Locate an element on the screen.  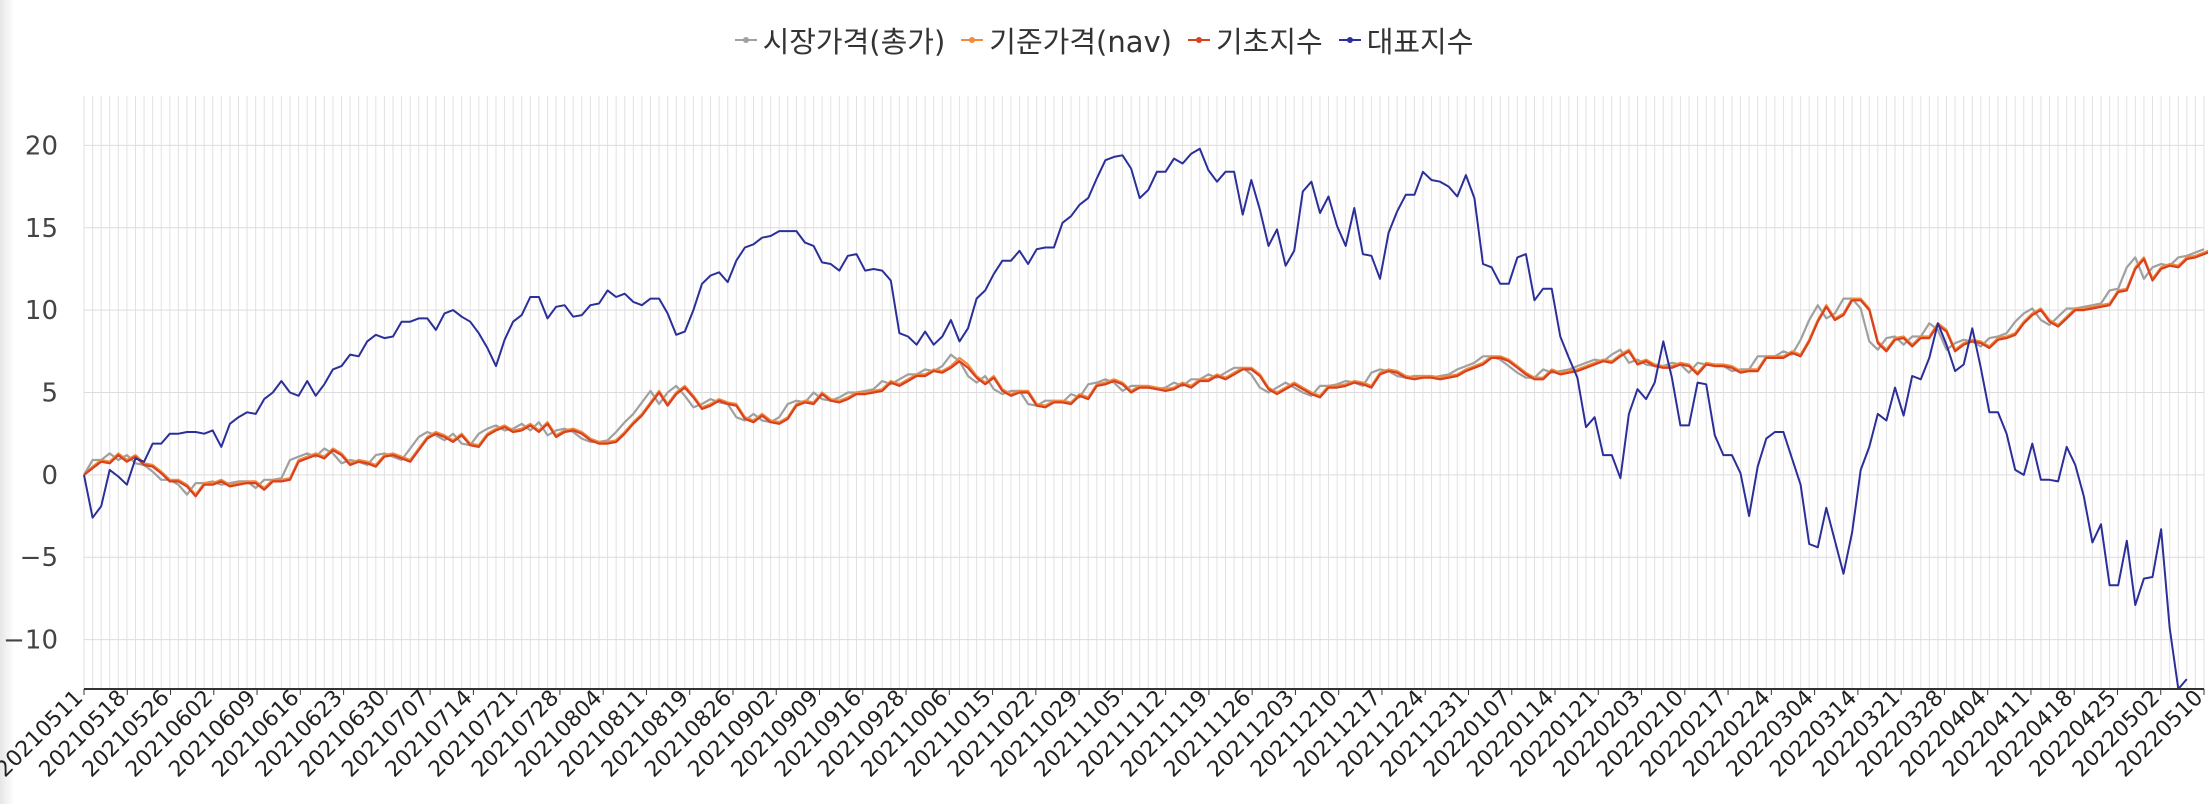
legend-label-market-price: 시장가격(총가) is located at coordinates (854, 42).